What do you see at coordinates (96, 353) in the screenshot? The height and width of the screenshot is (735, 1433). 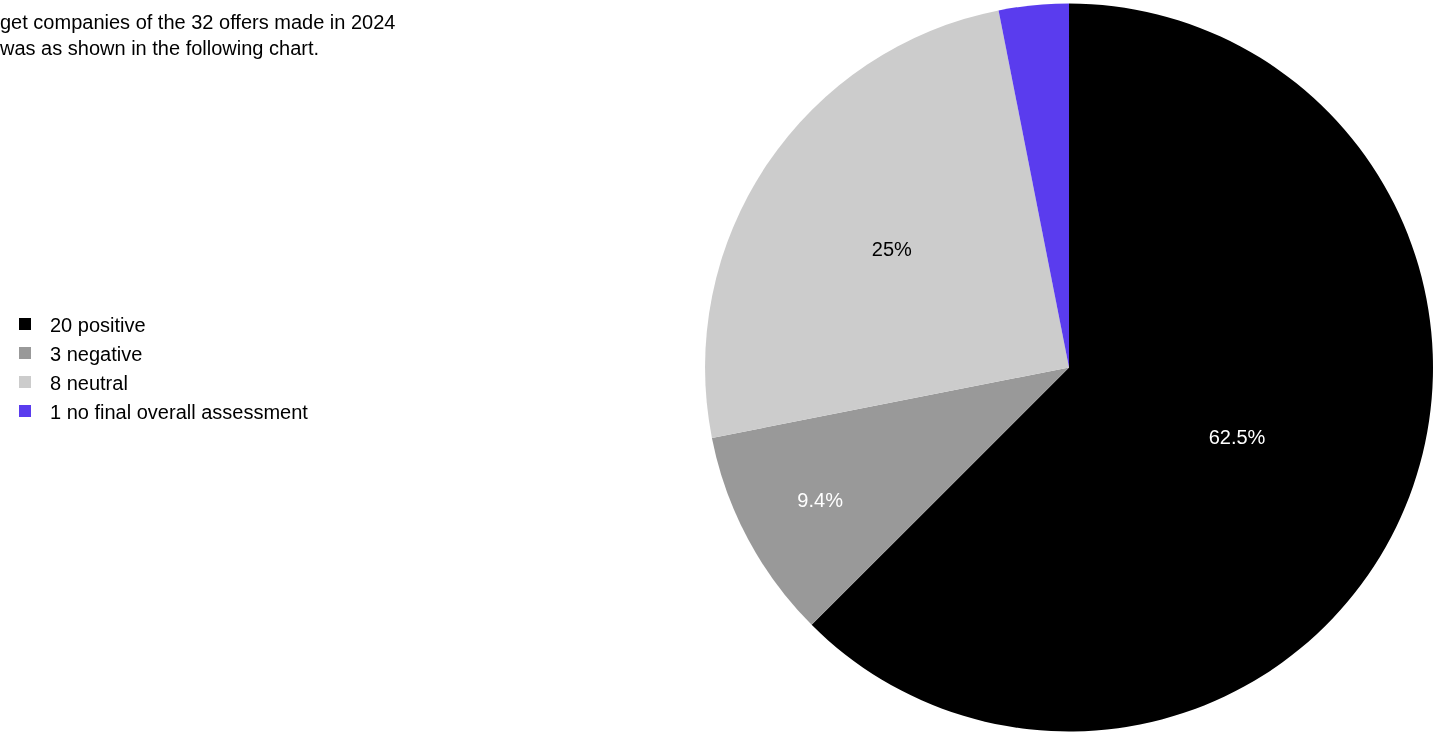 I see `legend-label: 3 negative` at bounding box center [96, 353].